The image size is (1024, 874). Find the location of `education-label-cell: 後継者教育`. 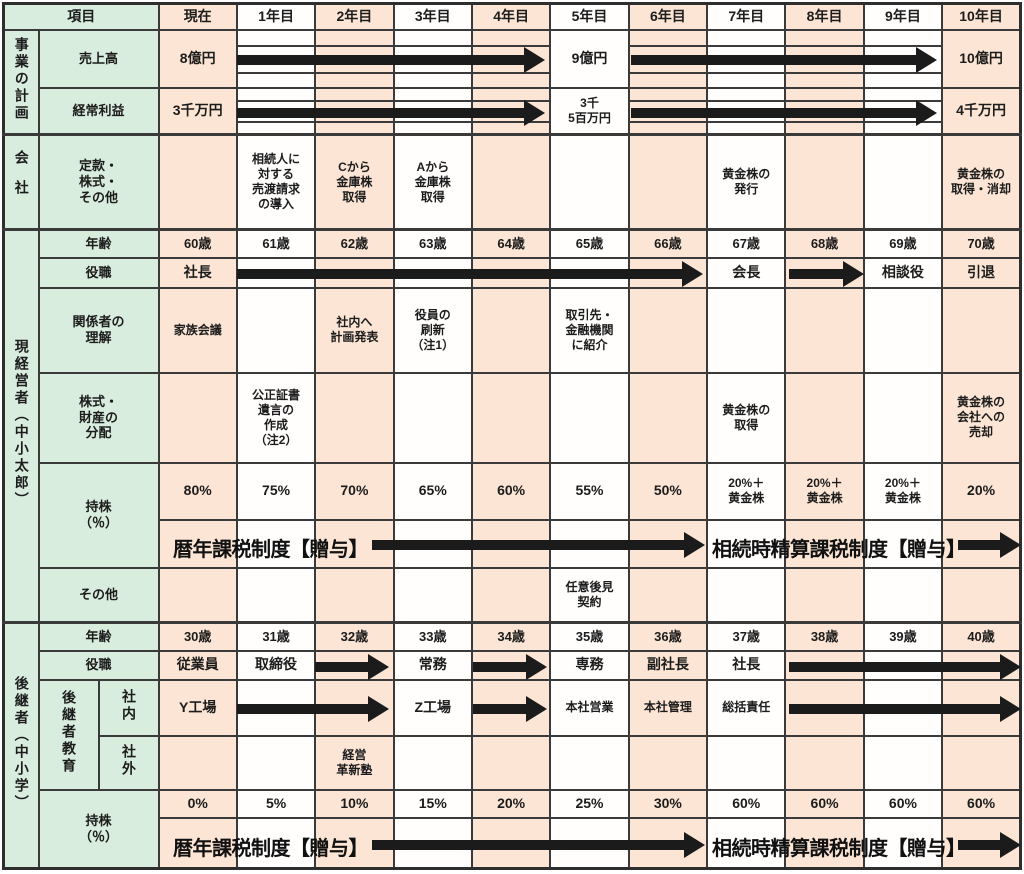

education-label-cell: 後継者教育 is located at coordinates (68, 734).